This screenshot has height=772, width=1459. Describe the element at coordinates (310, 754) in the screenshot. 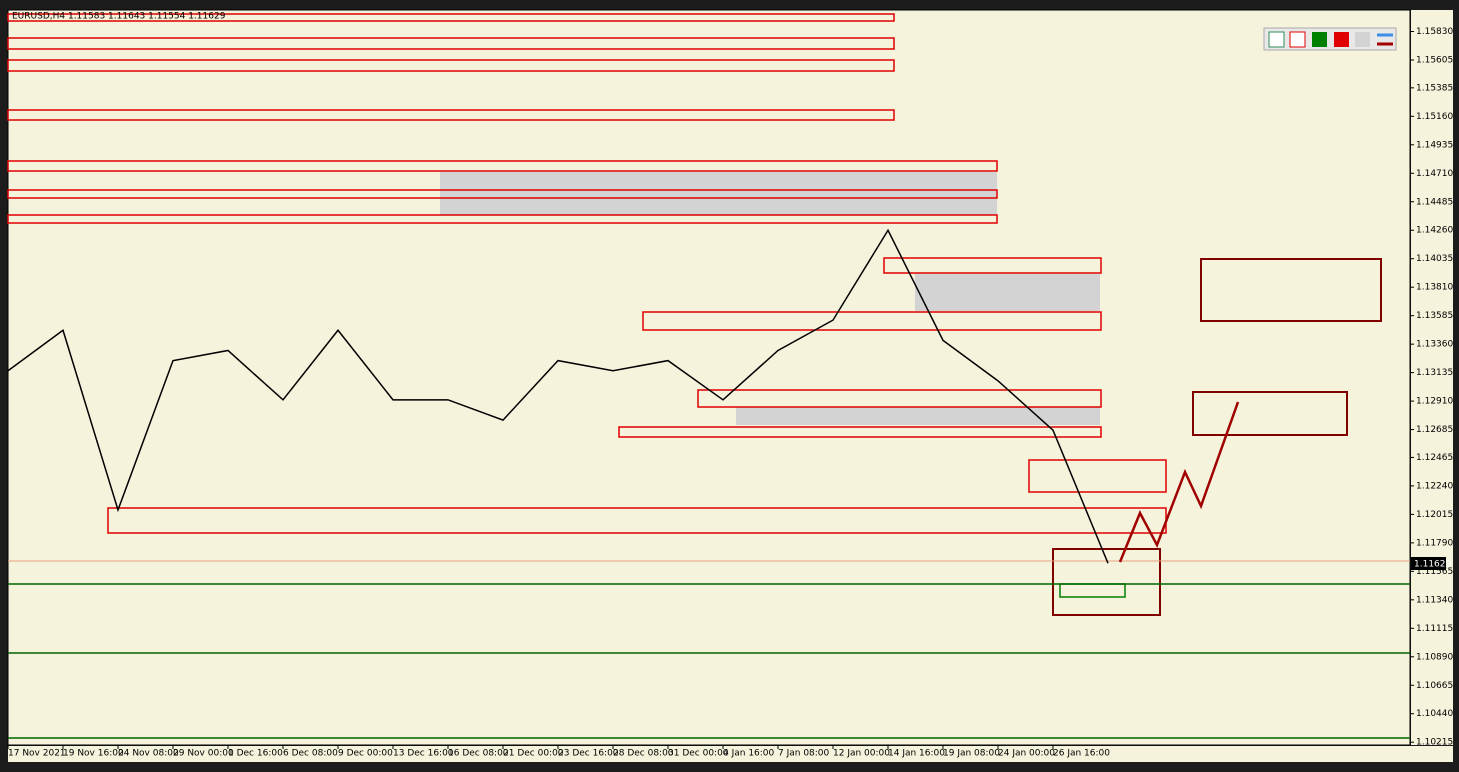

I see `x-tick-label: 6 Dec 08:00` at that location.